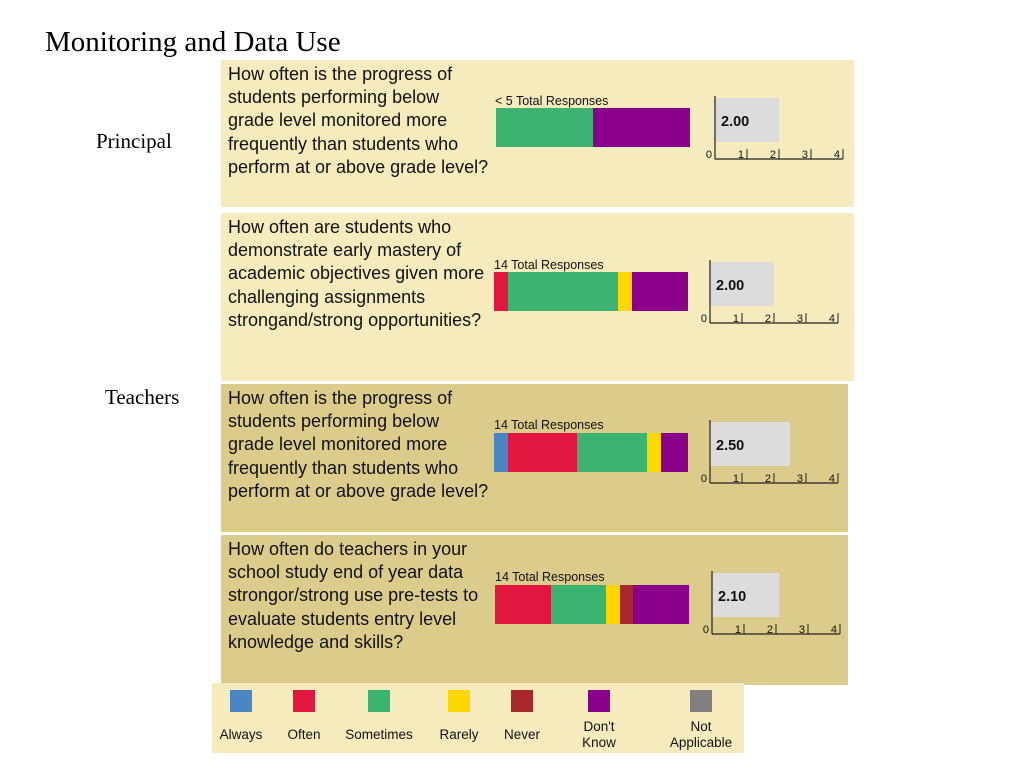  I want to click on legend-label: Don't Know, so click(599, 734).